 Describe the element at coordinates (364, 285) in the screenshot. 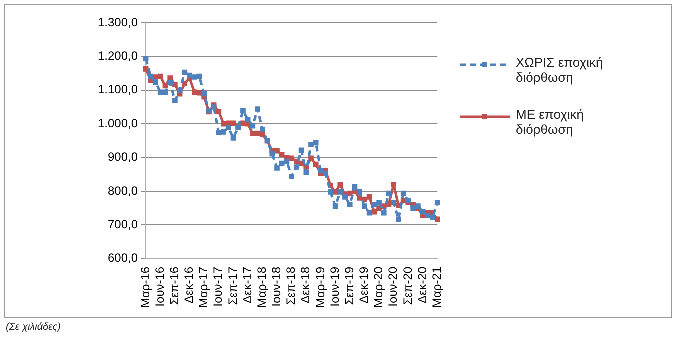

I see `x-tick-label: Δεκ-19` at that location.